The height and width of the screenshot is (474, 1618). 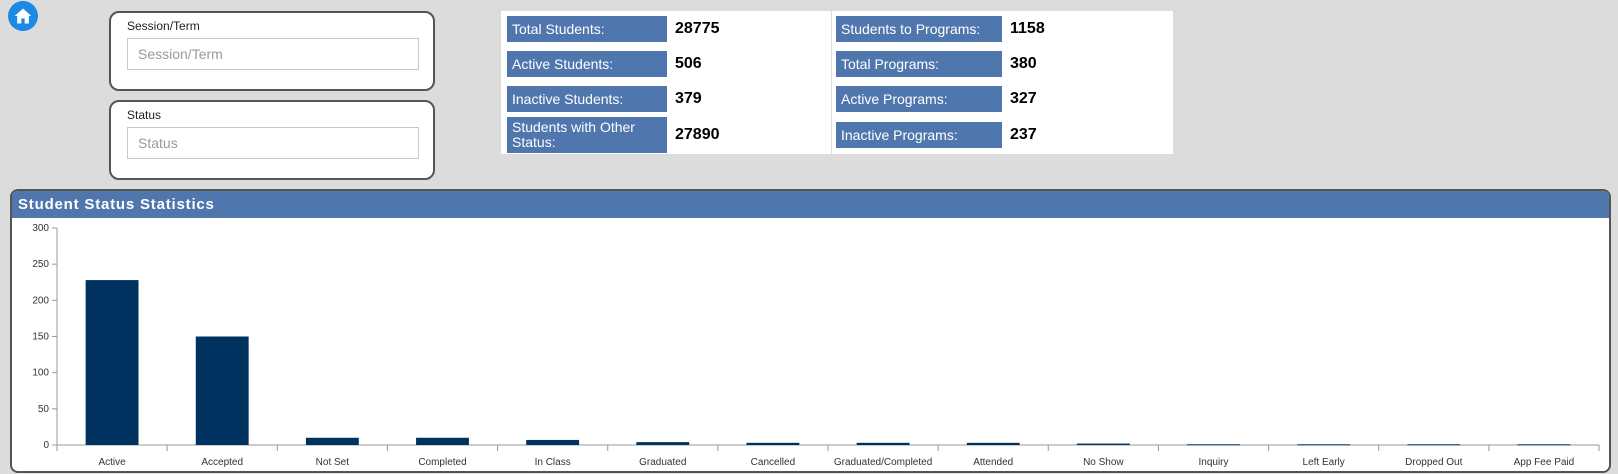 What do you see at coordinates (44, 409) in the screenshot?
I see `y-tick-label: 50` at bounding box center [44, 409].